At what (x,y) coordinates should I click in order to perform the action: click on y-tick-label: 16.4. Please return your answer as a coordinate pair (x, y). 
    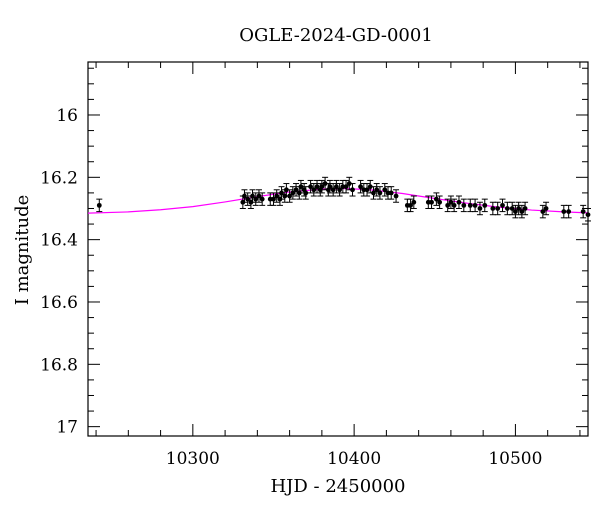
    Looking at the image, I should click on (59, 241).